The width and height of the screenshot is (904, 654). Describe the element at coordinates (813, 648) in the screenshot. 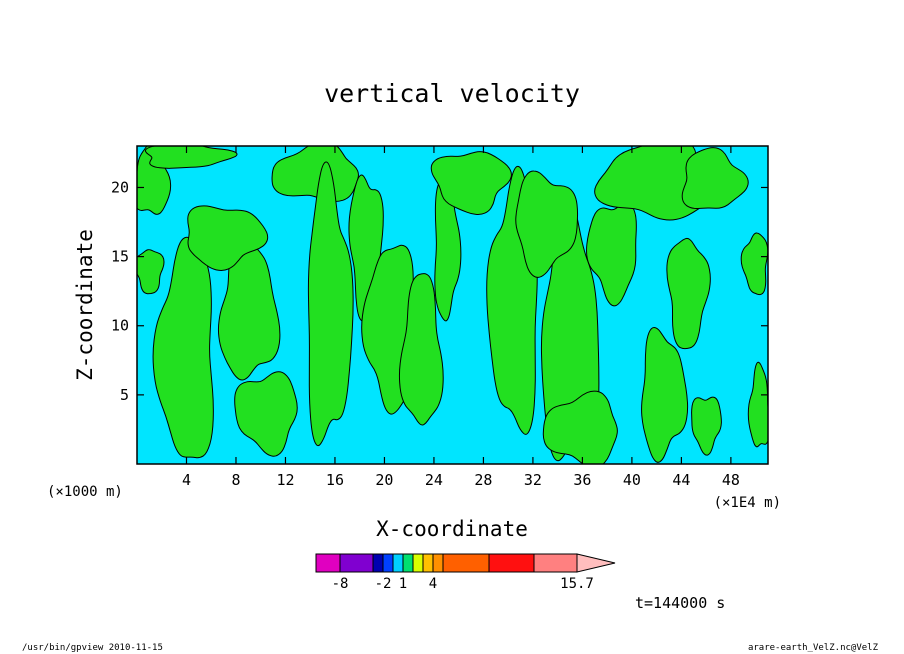

I see `footer-right: arare-earth_VelZ.nc@VelZ` at that location.